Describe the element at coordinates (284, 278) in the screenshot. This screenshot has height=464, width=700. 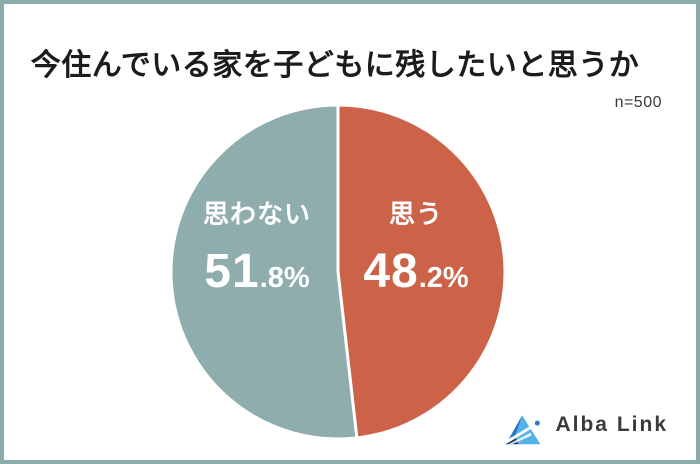
I see `slice-value-sub: .8%` at that location.